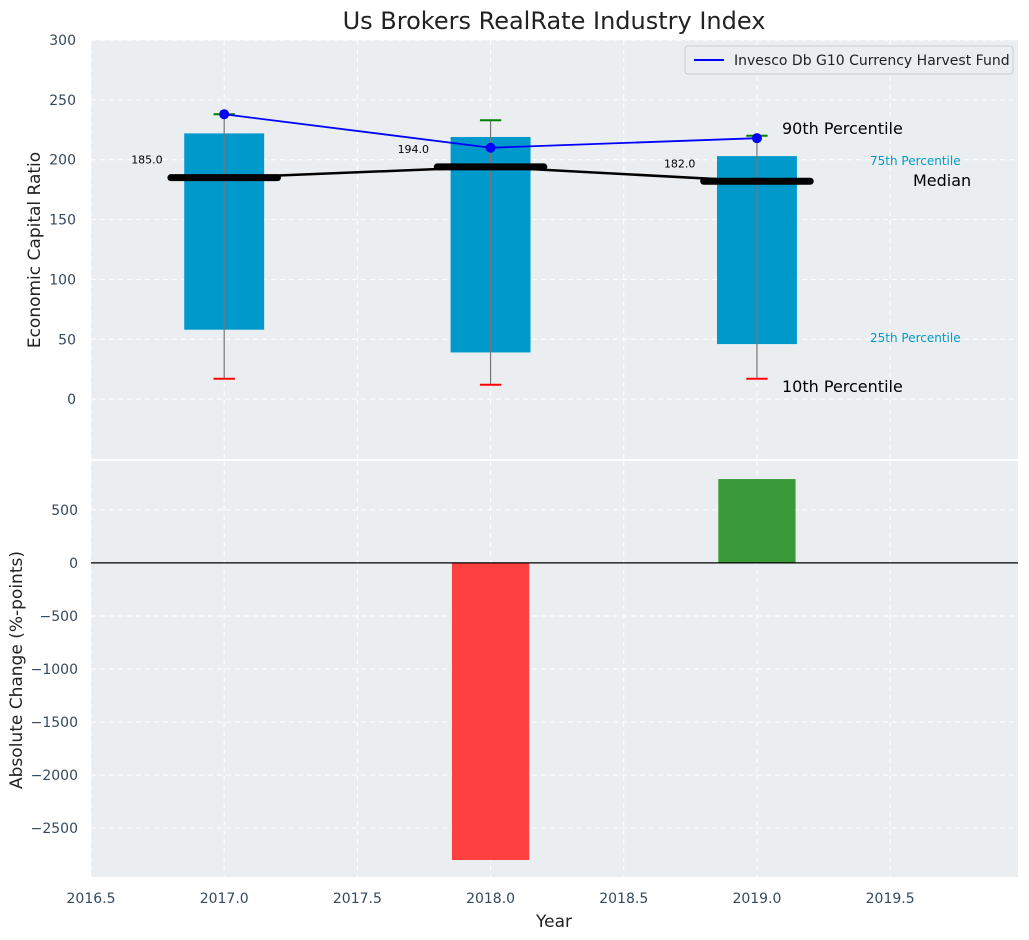 This screenshot has width=1029, height=940. I want to click on annotation-75th: 75th Percentile, so click(915, 161).